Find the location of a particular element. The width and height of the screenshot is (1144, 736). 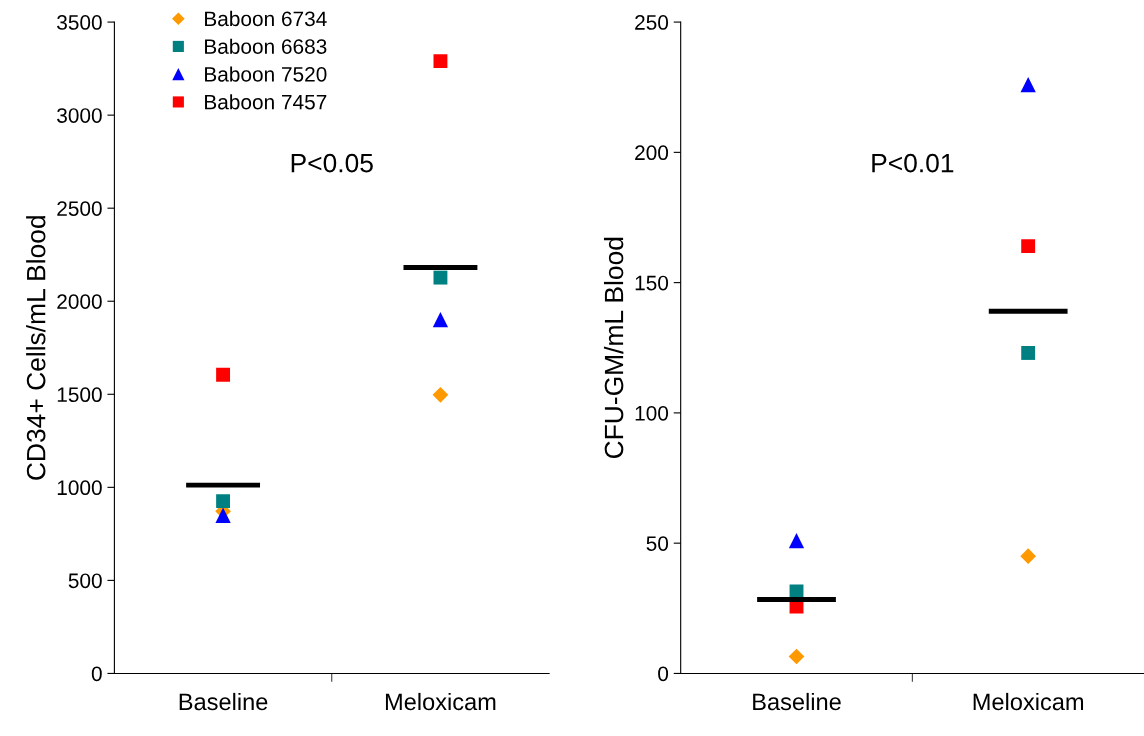

y-tick-label: 3500 is located at coordinates (79, 22).